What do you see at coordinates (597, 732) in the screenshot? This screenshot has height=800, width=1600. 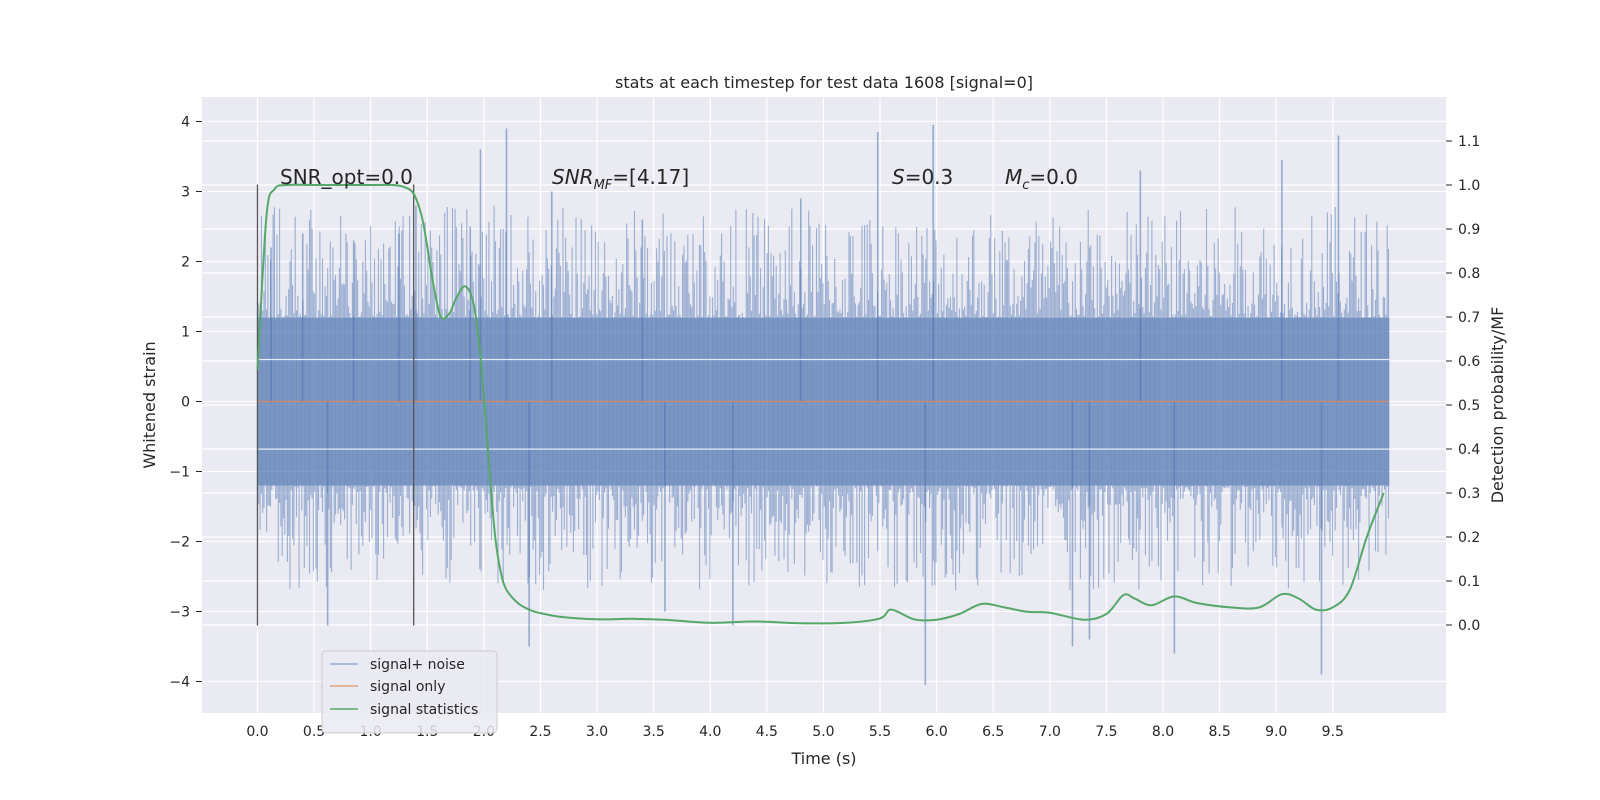 I see `x-tick-label-6: 3.0` at bounding box center [597, 732].